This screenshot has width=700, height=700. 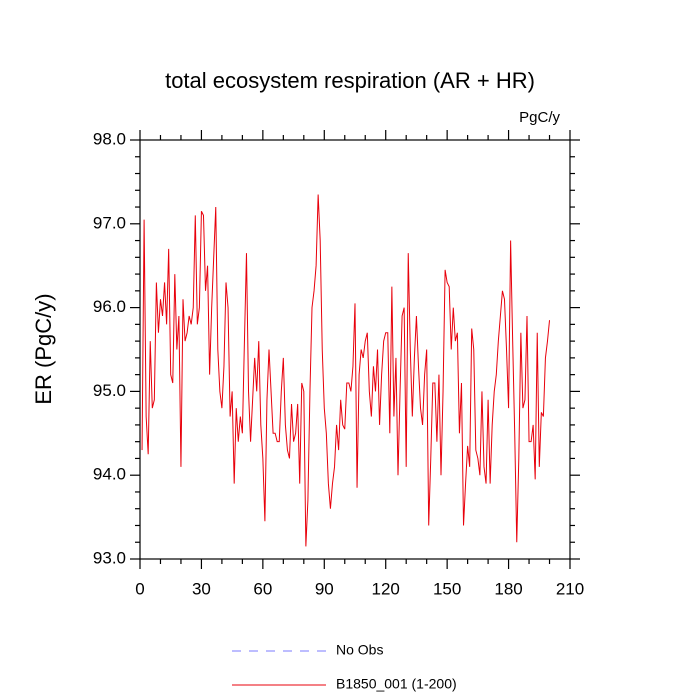 What do you see at coordinates (109, 390) in the screenshot?
I see `y-tick-label: 95.0` at bounding box center [109, 390].